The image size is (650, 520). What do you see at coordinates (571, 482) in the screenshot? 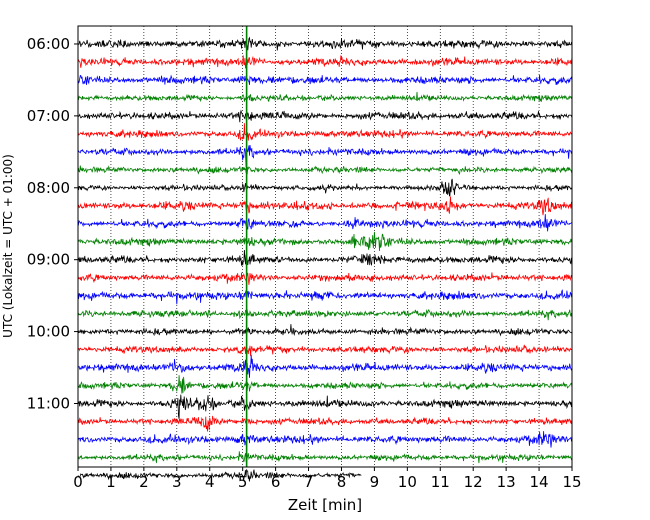
I see `x-tick-label: 15` at bounding box center [571, 482].